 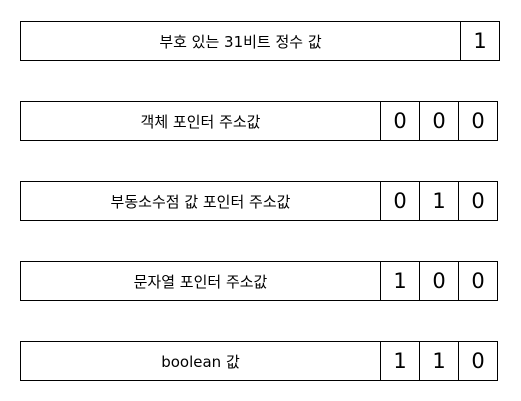 What do you see at coordinates (240, 41) in the screenshot?
I see `row-label: 부호 있는 31비트 정수 값` at bounding box center [240, 41].